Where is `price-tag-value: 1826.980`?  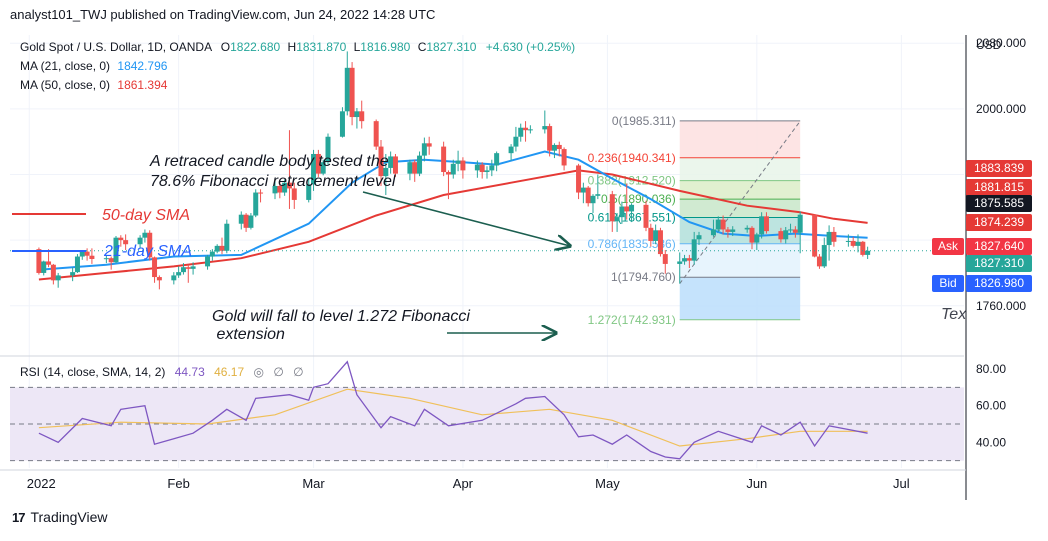
price-tag-value: 1826.980 is located at coordinates (999, 283).